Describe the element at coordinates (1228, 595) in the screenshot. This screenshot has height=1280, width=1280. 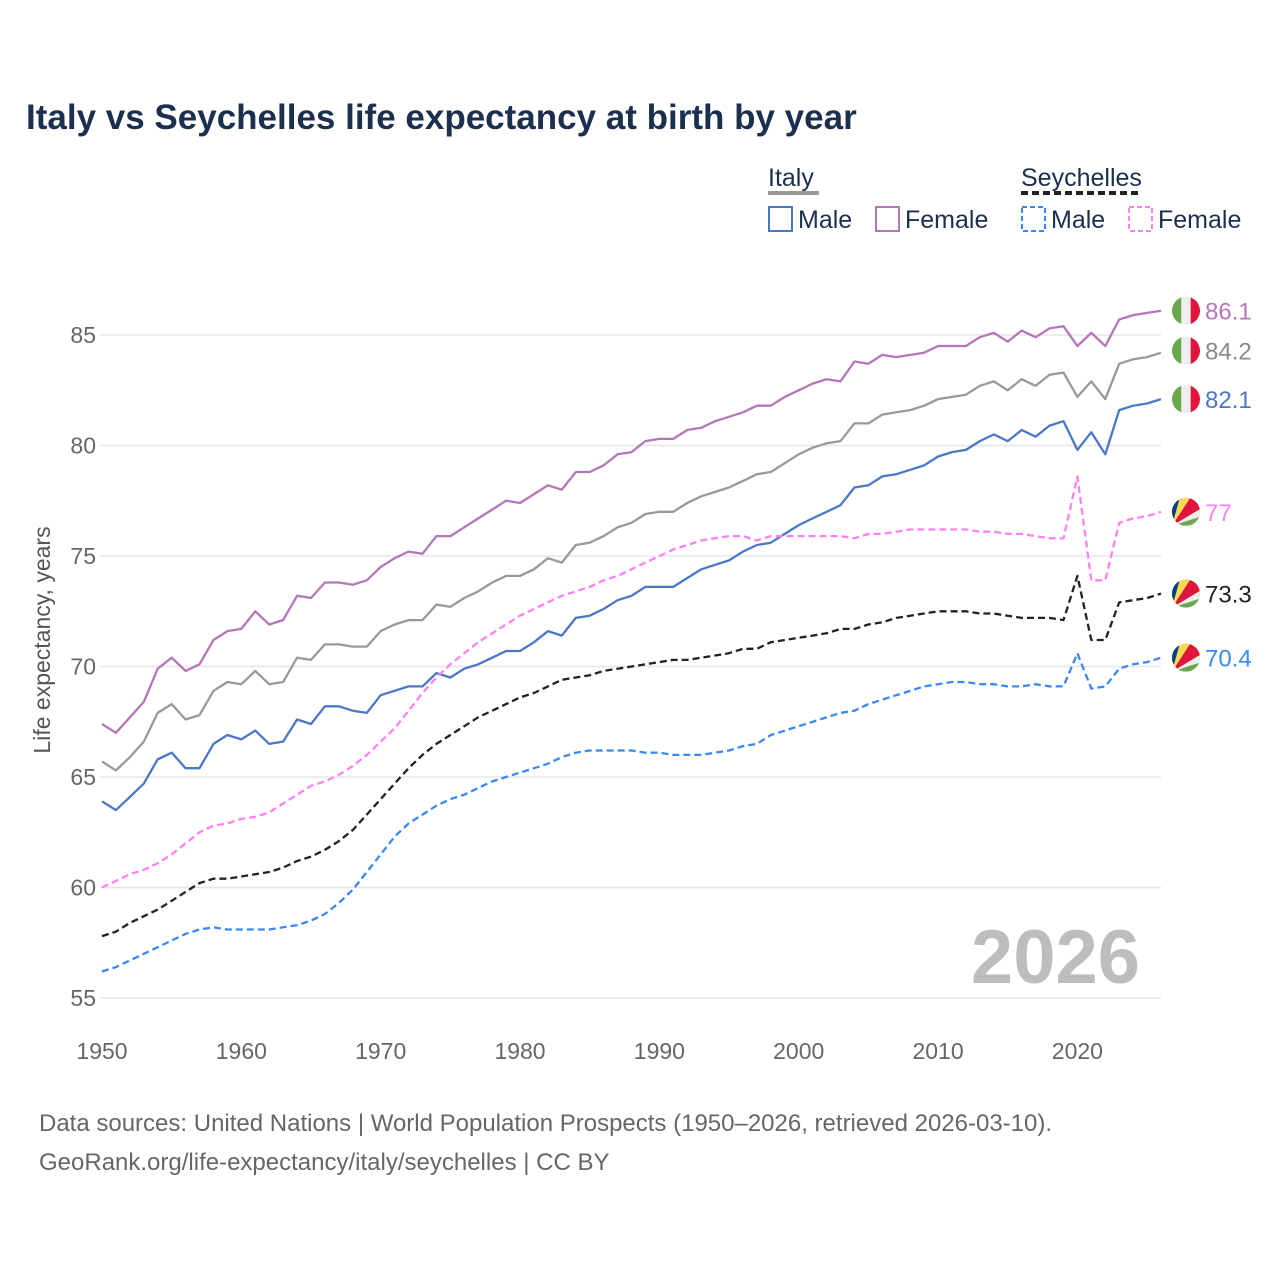
I see `end-value-label: 73.3` at that location.